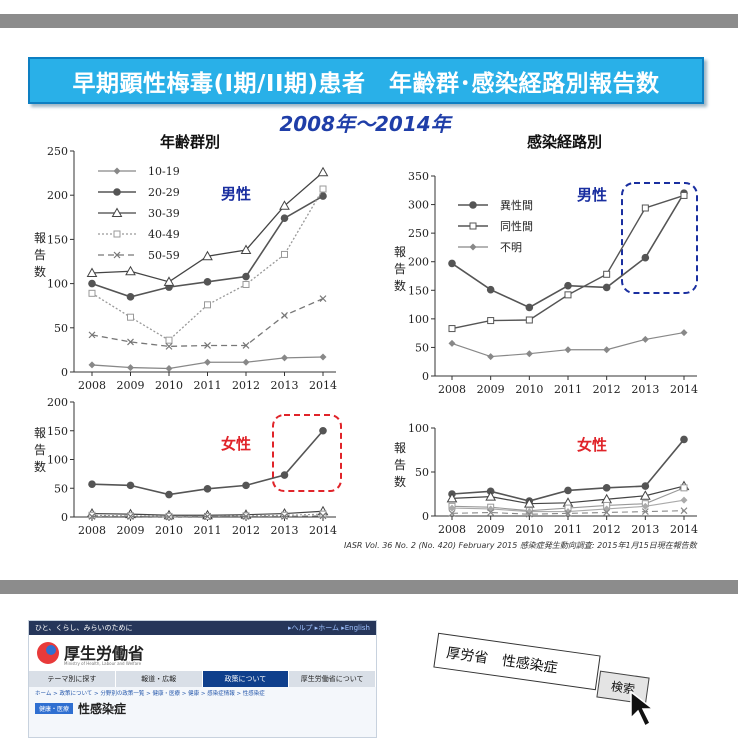 Image resolution: width=738 pixels, height=738 pixels. What do you see at coordinates (208, 530) in the screenshot?
I see `age-female-x-tick-label: 2011` at bounding box center [208, 530].